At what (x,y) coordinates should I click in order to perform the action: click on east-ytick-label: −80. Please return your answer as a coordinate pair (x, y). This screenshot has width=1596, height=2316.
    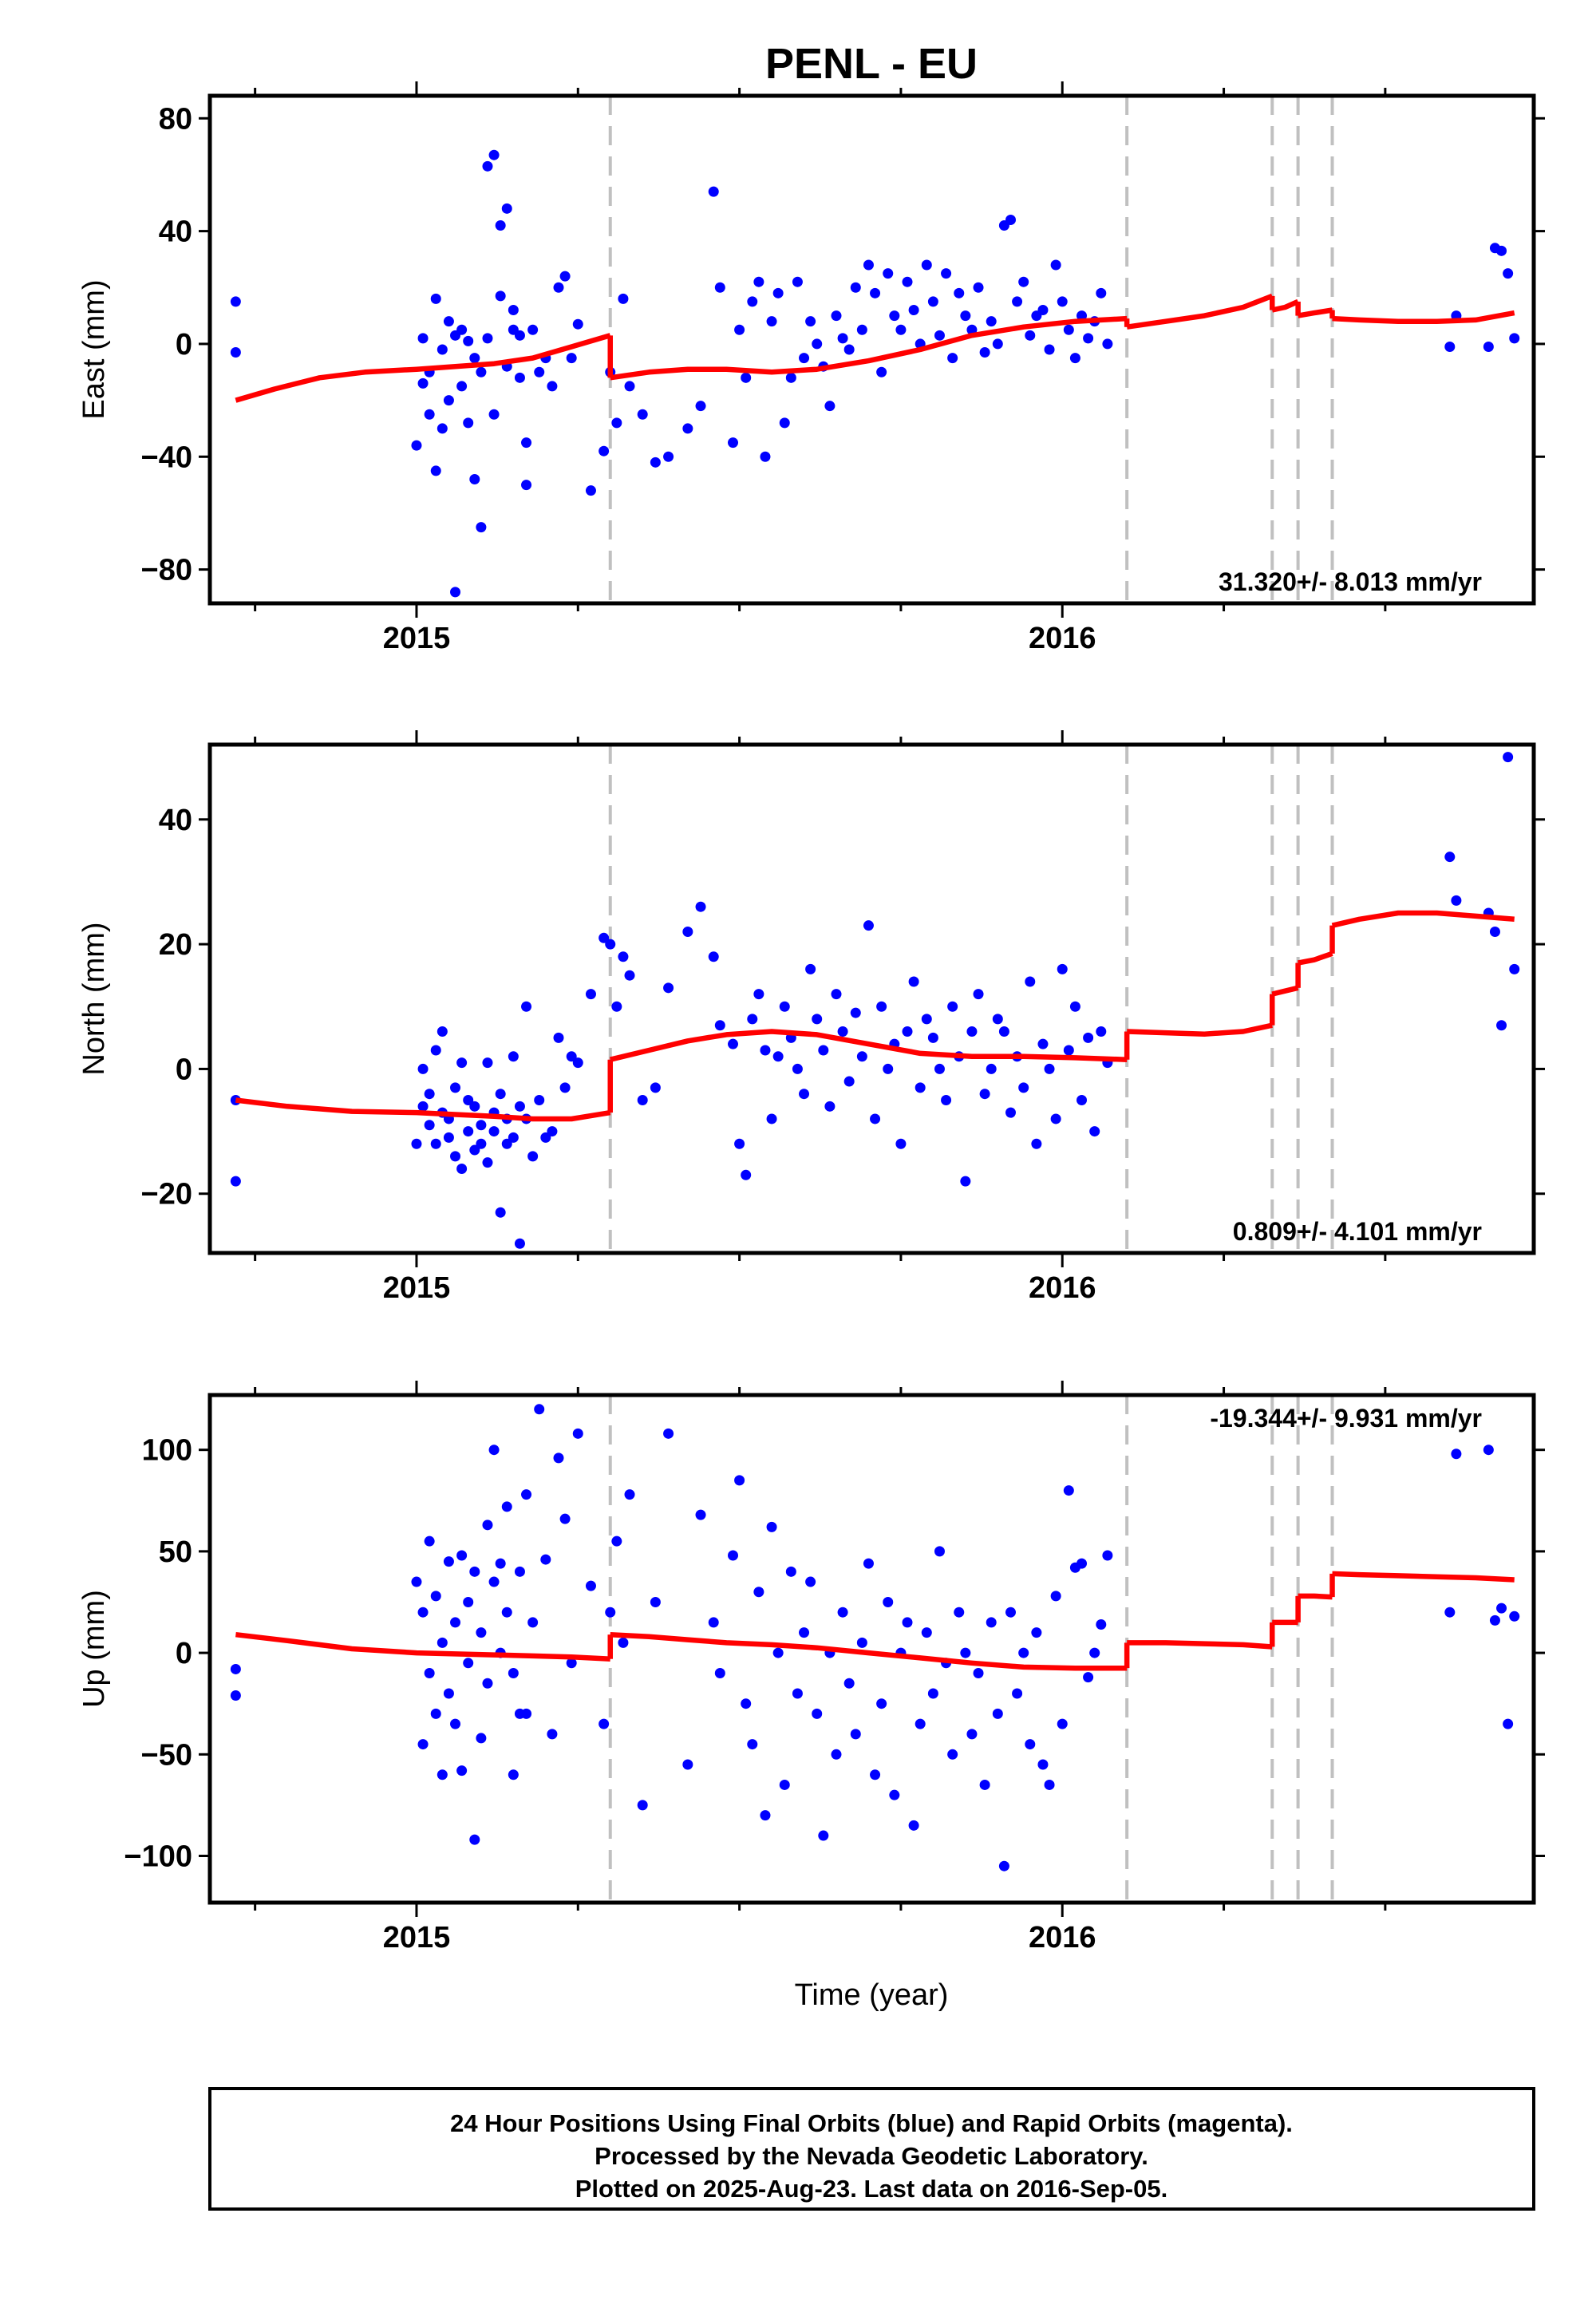
    Looking at the image, I should click on (166, 570).